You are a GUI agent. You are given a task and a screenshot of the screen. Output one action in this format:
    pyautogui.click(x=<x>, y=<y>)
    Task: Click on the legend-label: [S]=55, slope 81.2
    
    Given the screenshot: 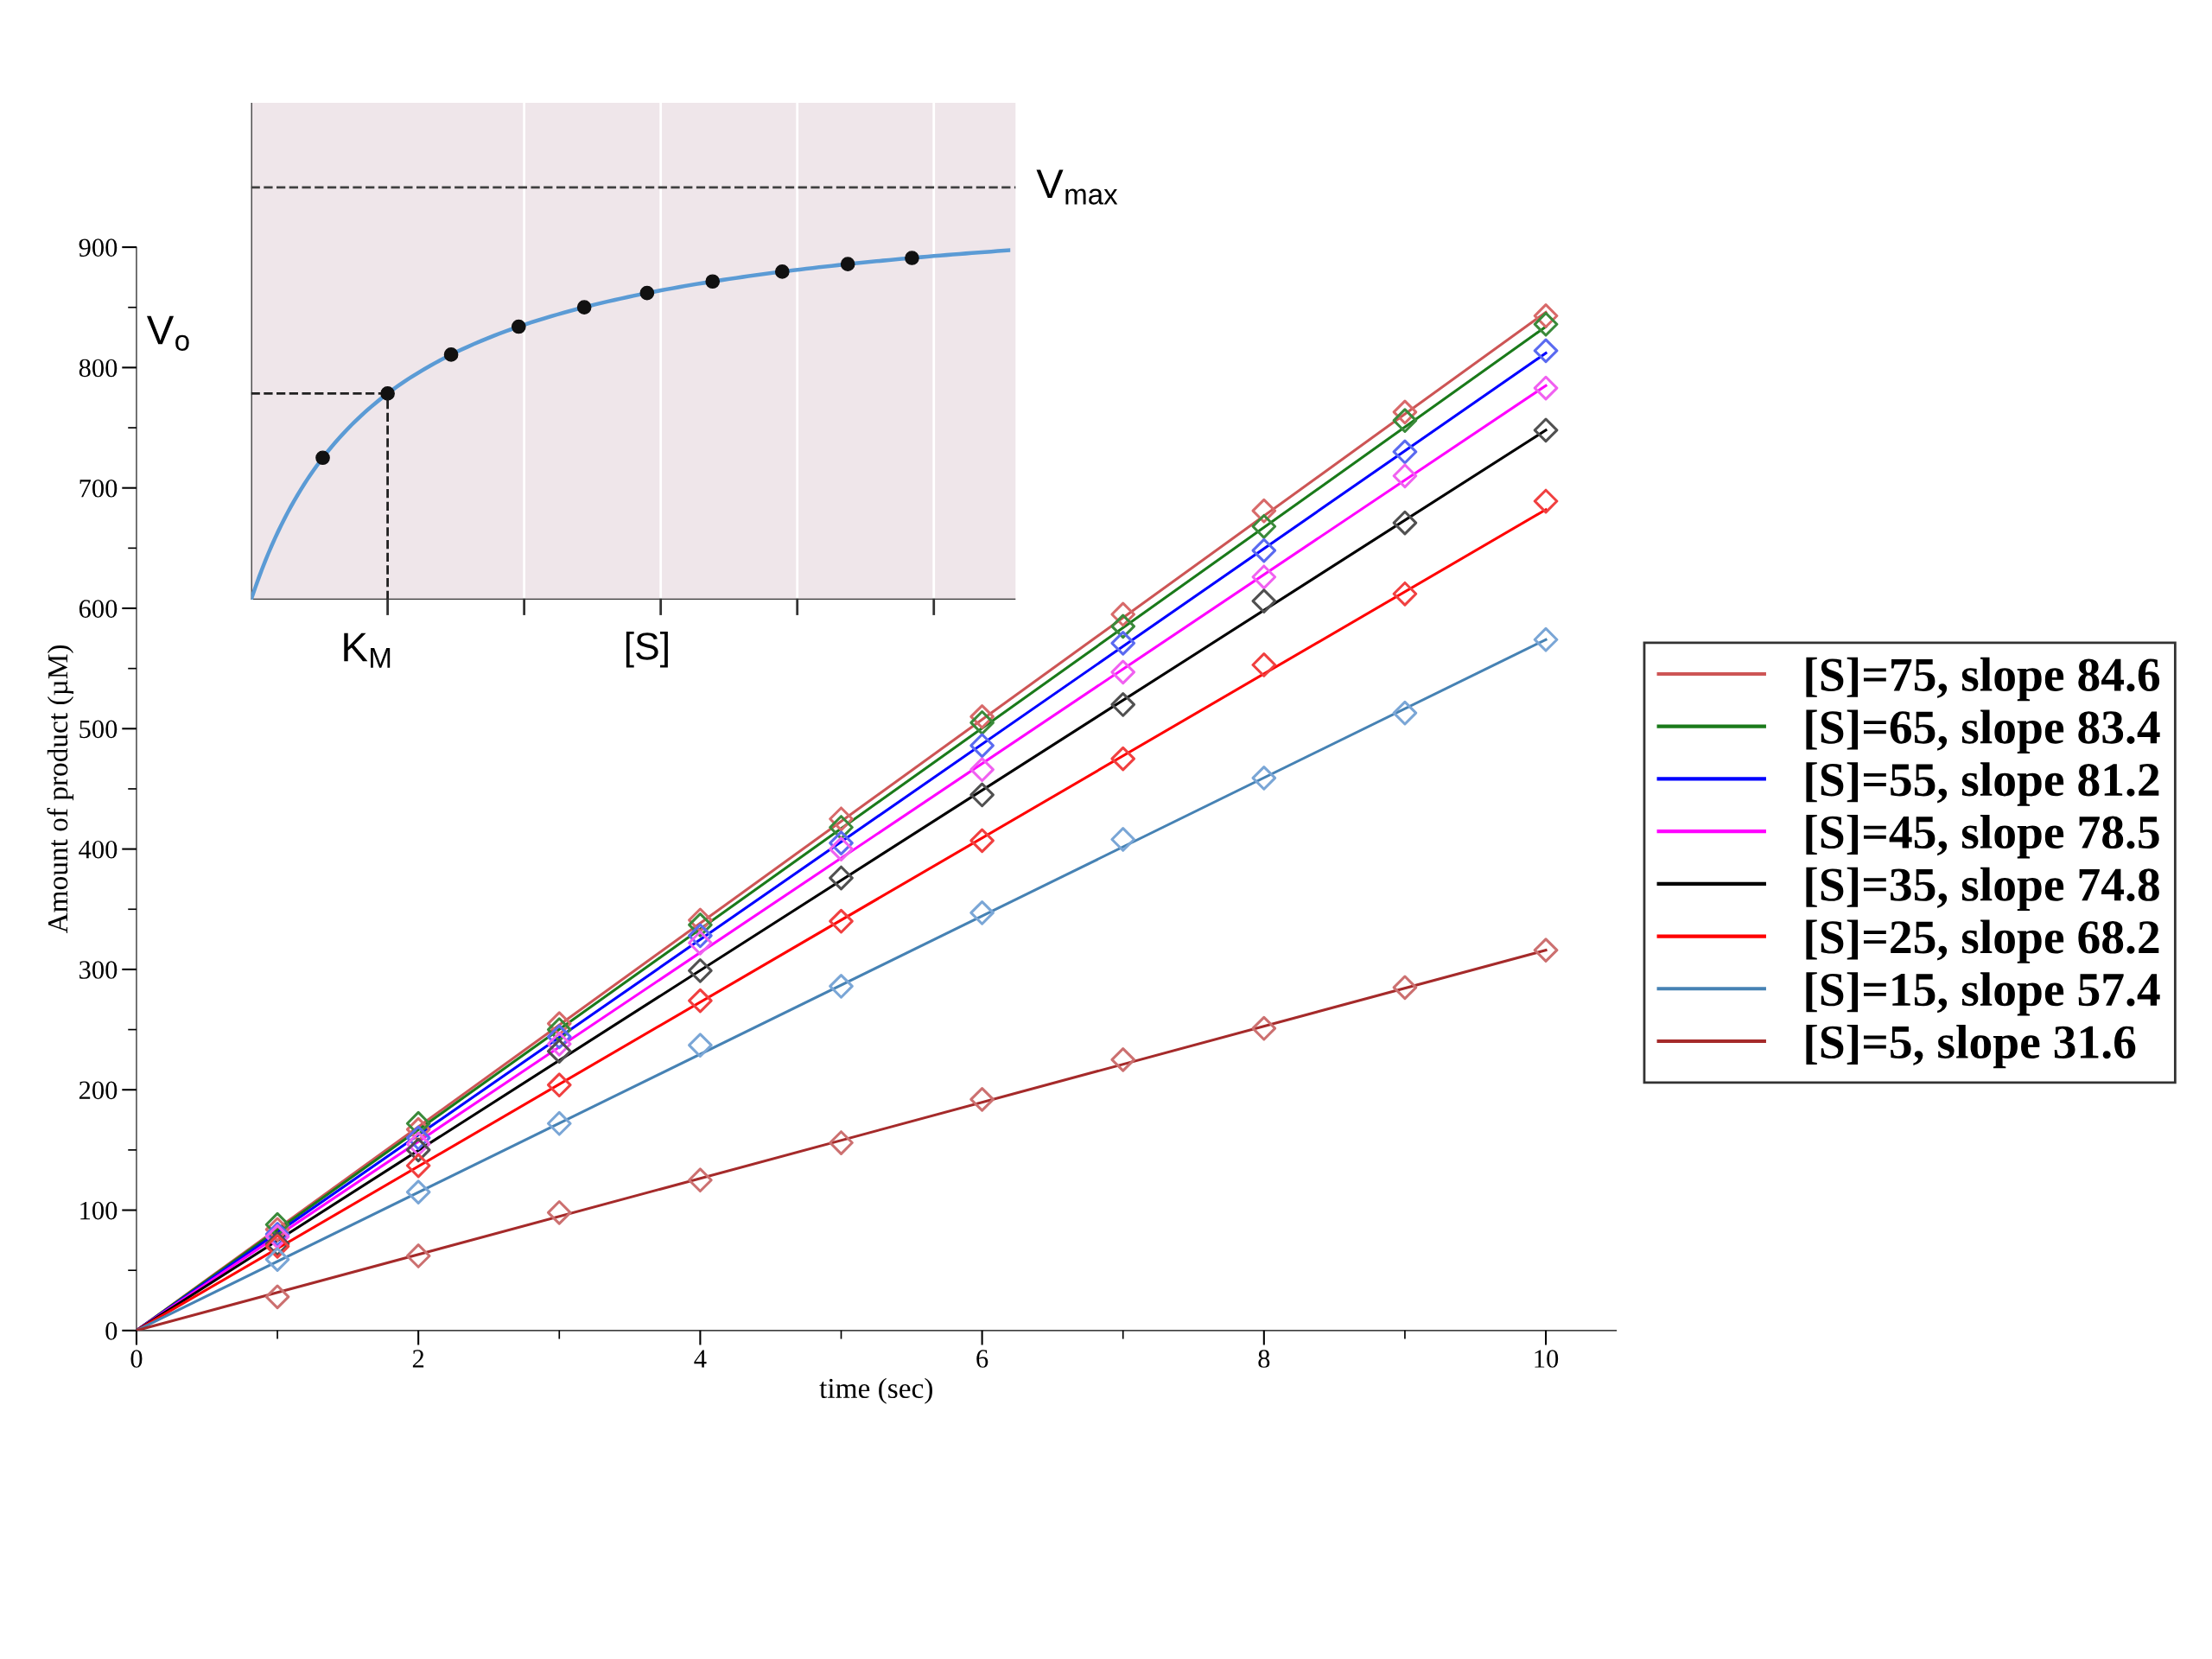 What is the action you would take?
    pyautogui.click(x=1982, y=784)
    